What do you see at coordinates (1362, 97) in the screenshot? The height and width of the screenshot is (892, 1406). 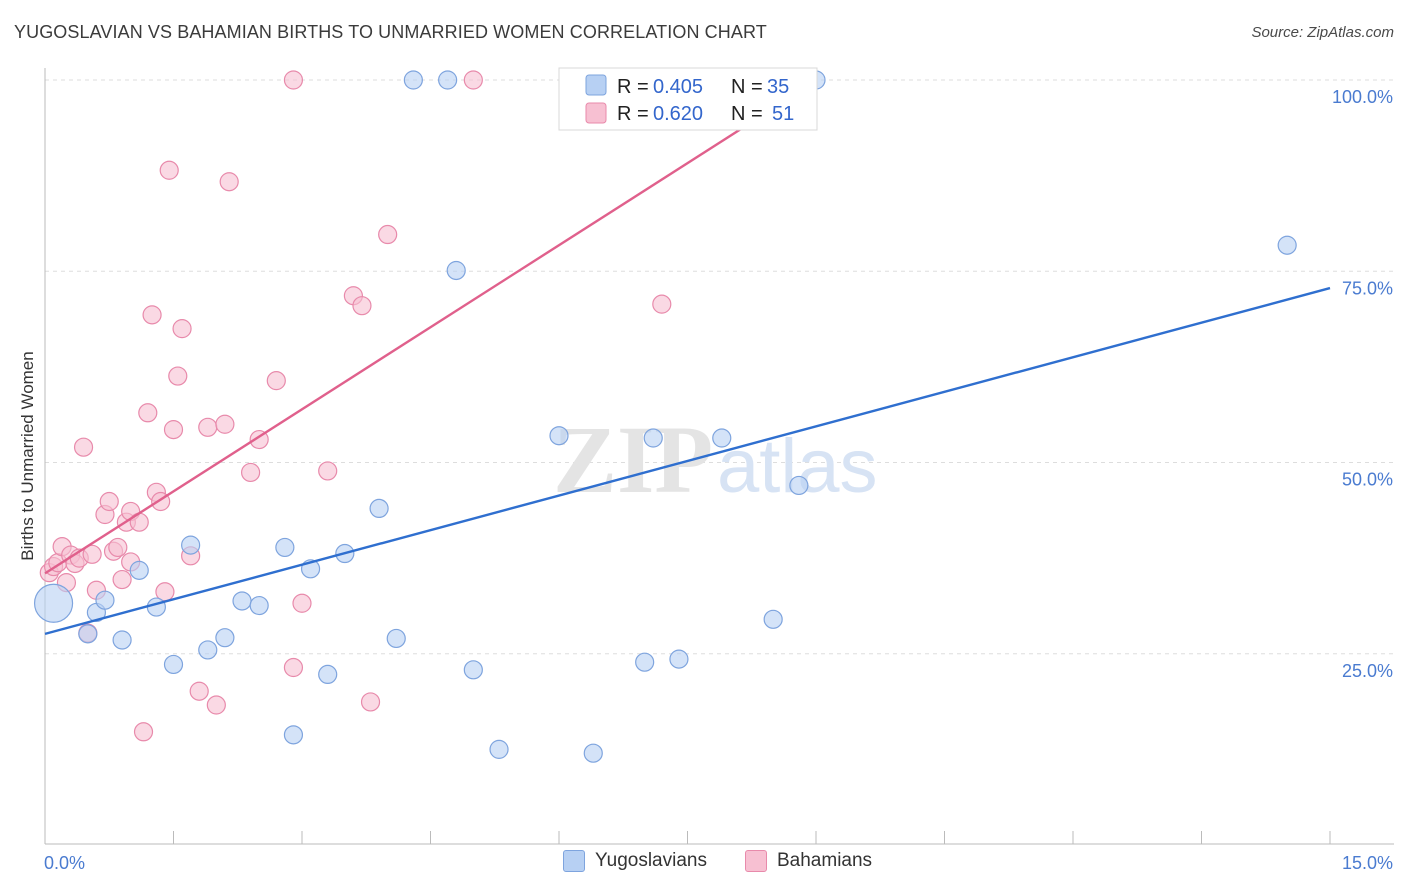 I see `y-tick-label-100: 100.0%` at bounding box center [1362, 97].